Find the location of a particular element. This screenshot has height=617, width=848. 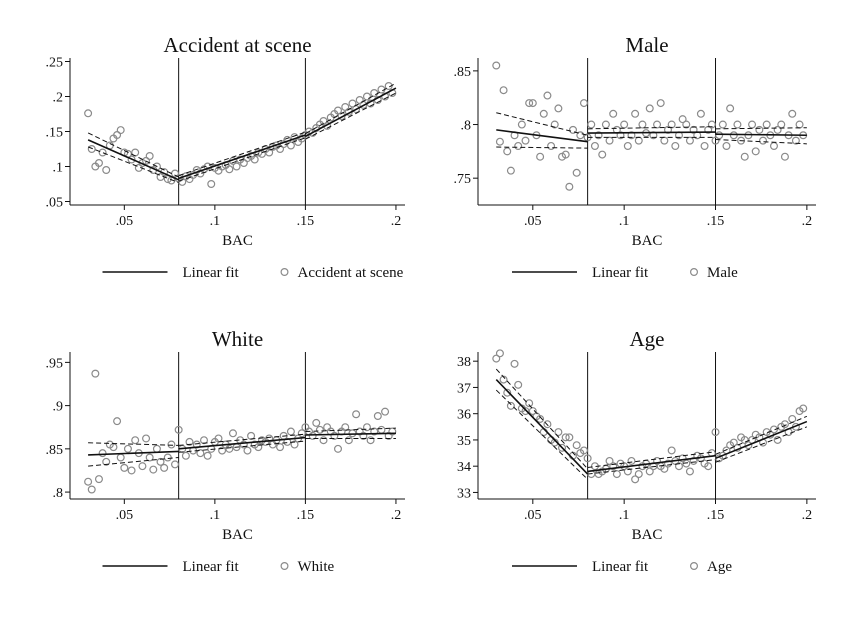

y-tick-label: .05 is located at coordinates (55, 203).